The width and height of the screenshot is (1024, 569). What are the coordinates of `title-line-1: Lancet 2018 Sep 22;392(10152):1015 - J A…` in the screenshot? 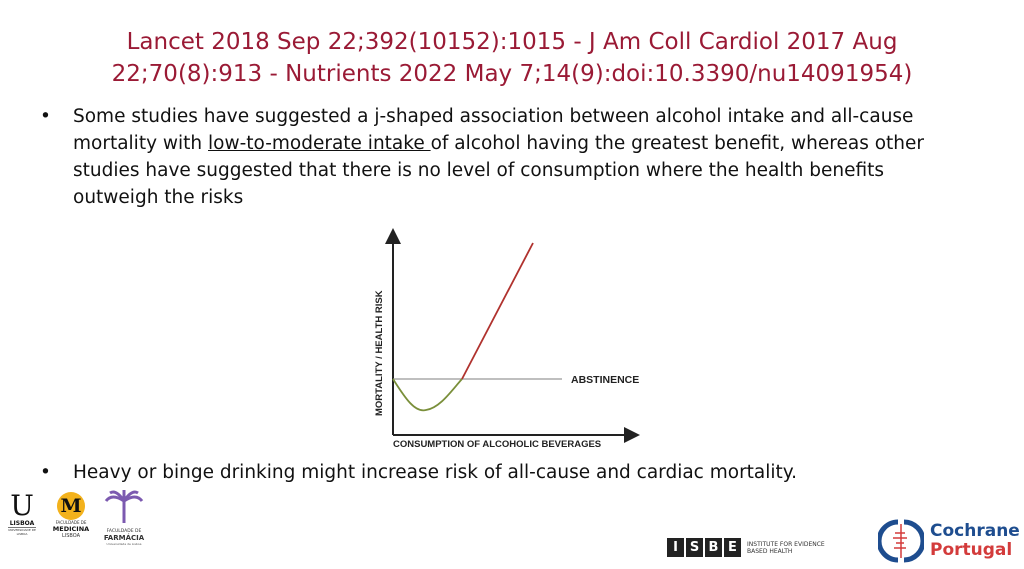 It's located at (512, 42).